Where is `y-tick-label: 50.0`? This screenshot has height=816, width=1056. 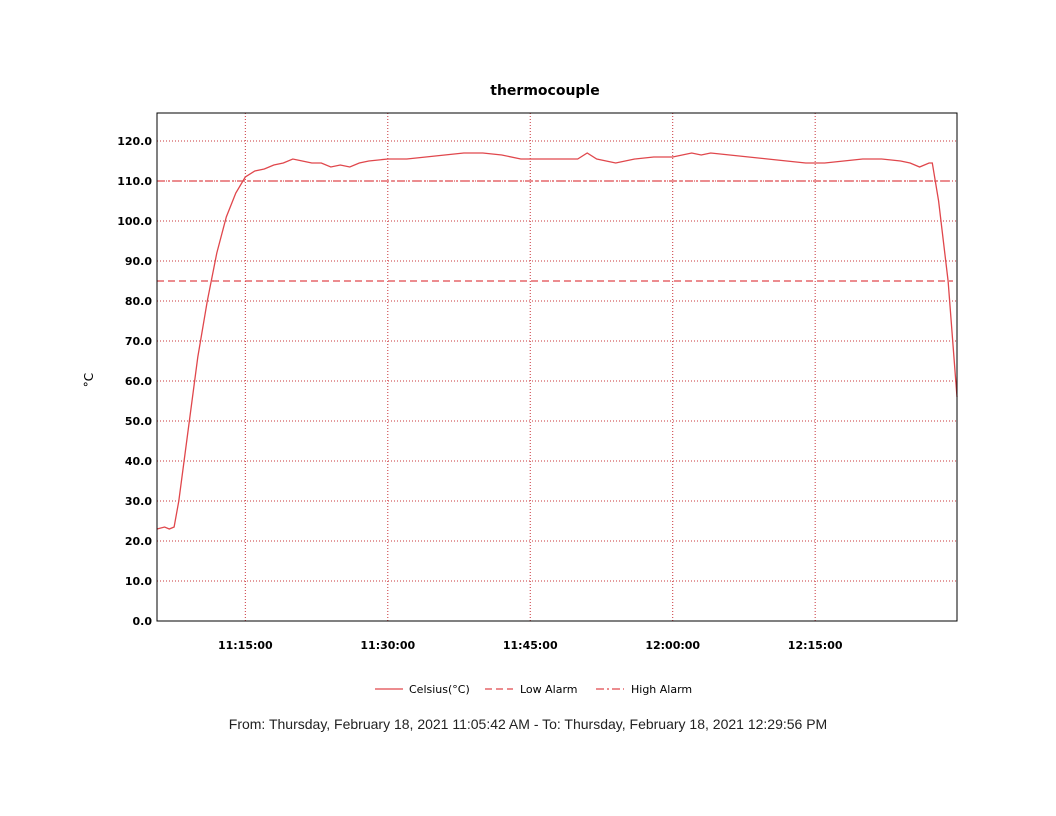 y-tick-label: 50.0 is located at coordinates (138, 421).